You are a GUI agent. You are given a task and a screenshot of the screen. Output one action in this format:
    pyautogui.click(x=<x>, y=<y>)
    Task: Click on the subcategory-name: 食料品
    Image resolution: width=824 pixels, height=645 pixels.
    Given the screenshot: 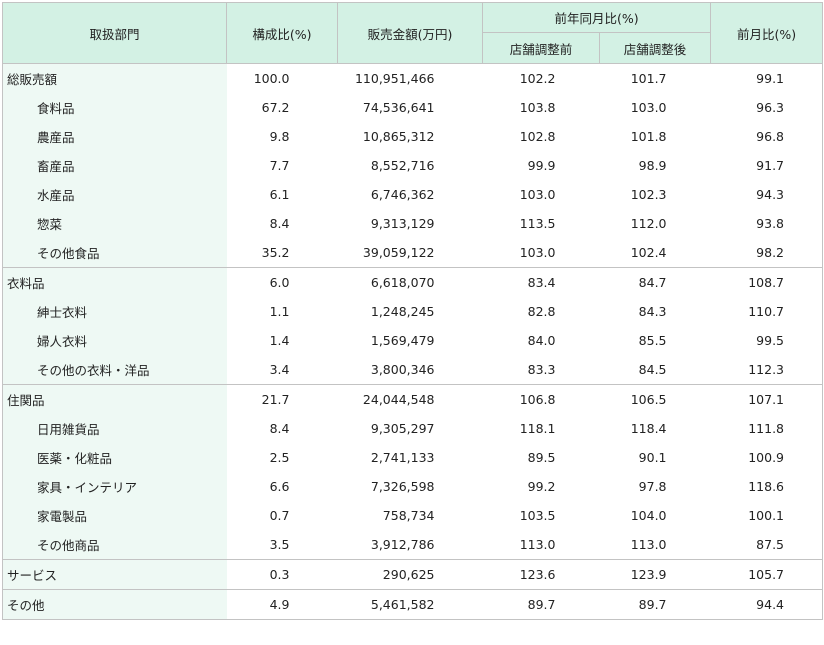 What is the action you would take?
    pyautogui.click(x=114, y=107)
    